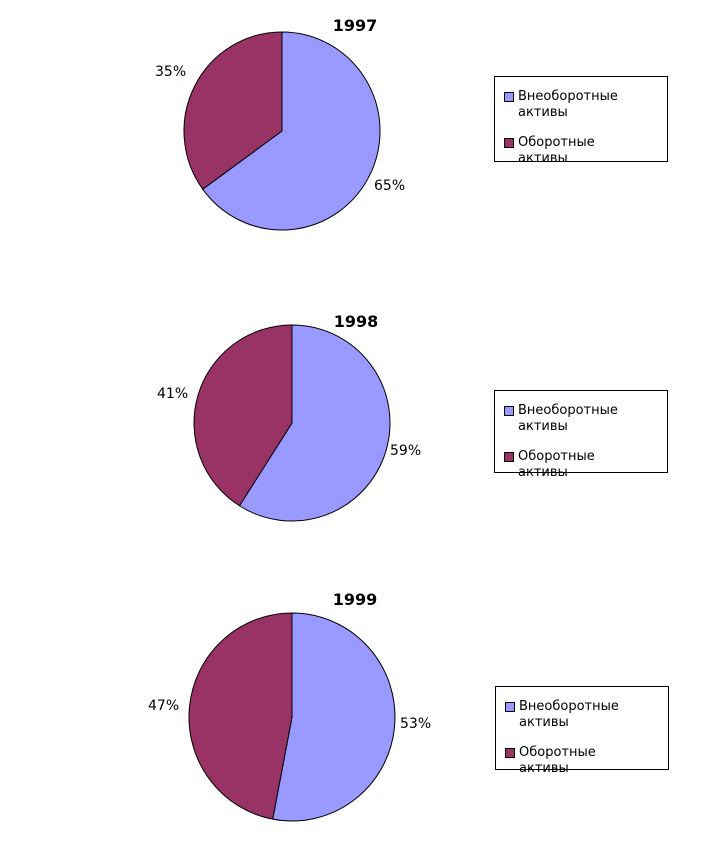  Describe the element at coordinates (173, 394) in the screenshot. I see `slice-label-current: 41%` at that location.